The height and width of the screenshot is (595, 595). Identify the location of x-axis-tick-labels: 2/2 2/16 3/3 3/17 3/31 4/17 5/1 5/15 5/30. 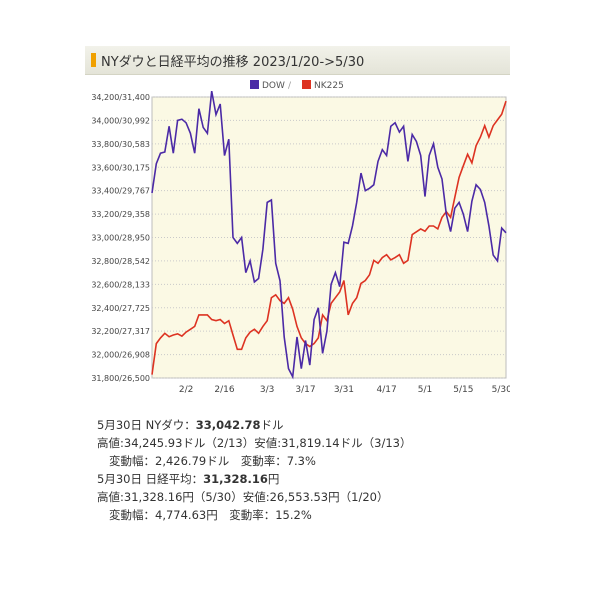
(344, 390).